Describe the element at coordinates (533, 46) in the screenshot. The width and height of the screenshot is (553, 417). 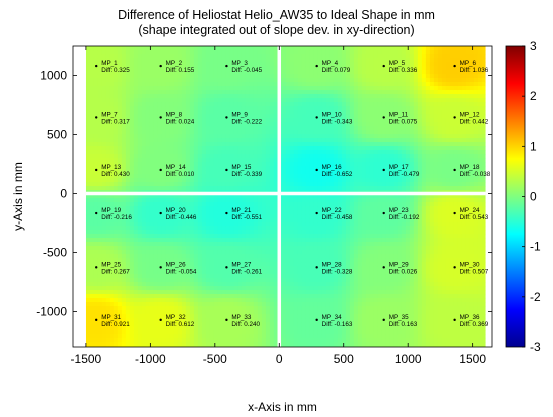
I see `colorbar-tick-label: 3` at that location.